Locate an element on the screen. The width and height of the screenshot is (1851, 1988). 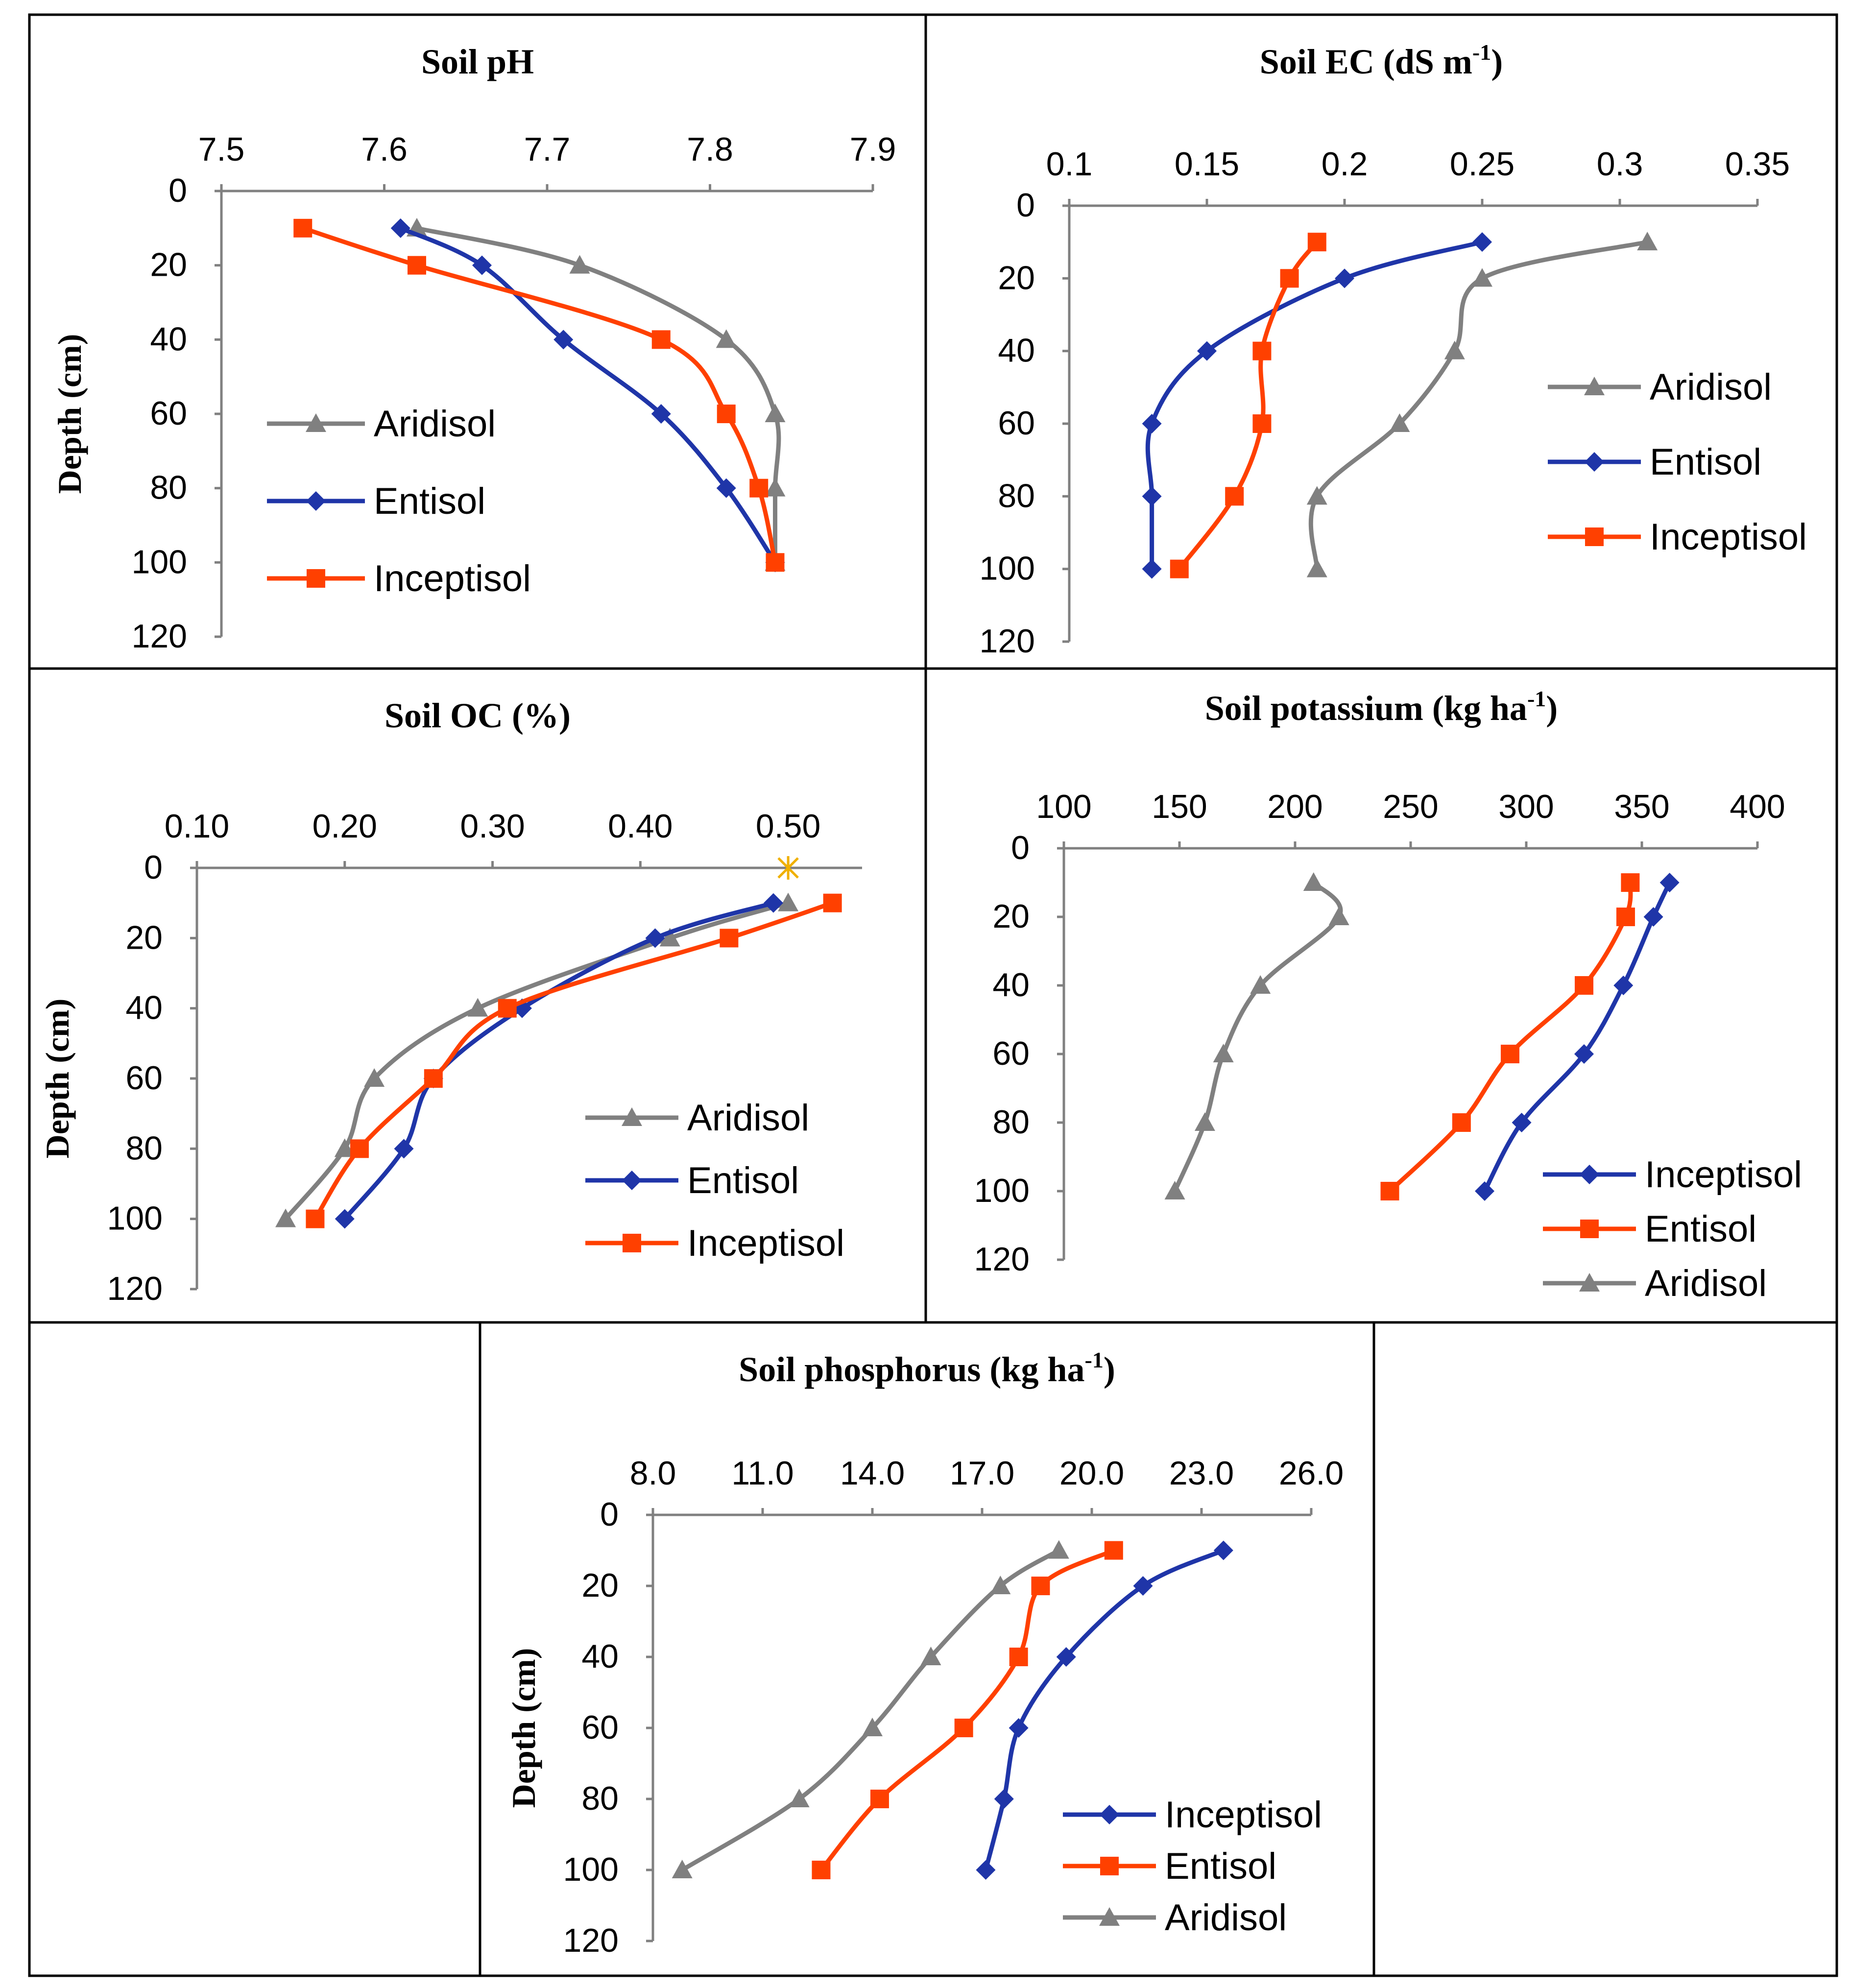
x-tick-label: 0.20 is located at coordinates (345, 826).